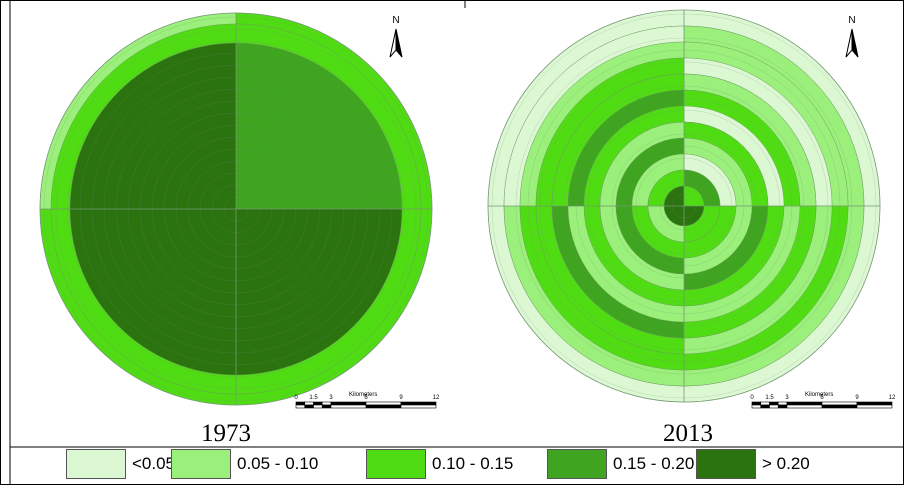 The image size is (904, 485). I want to click on legend-label: 0.15 - 0.20, so click(654, 463).